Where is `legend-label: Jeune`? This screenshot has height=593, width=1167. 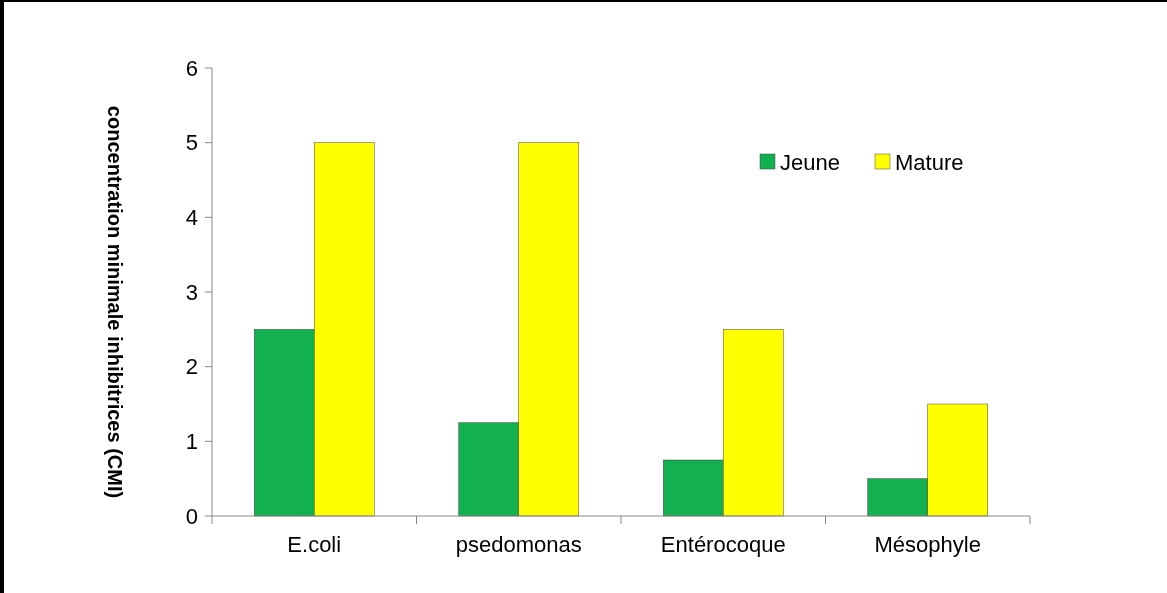
legend-label: Jeune is located at coordinates (810, 162).